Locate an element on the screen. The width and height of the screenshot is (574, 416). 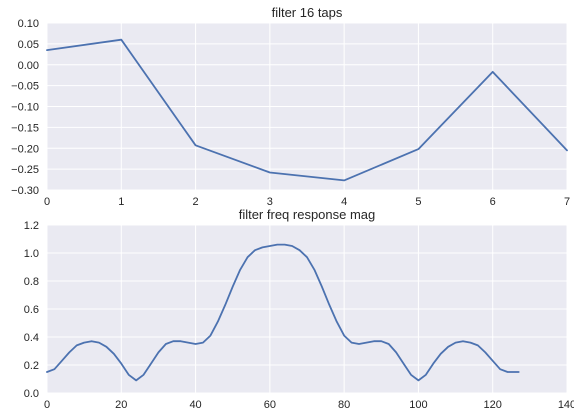
y-tick-label: 1.0 is located at coordinates (31, 254).